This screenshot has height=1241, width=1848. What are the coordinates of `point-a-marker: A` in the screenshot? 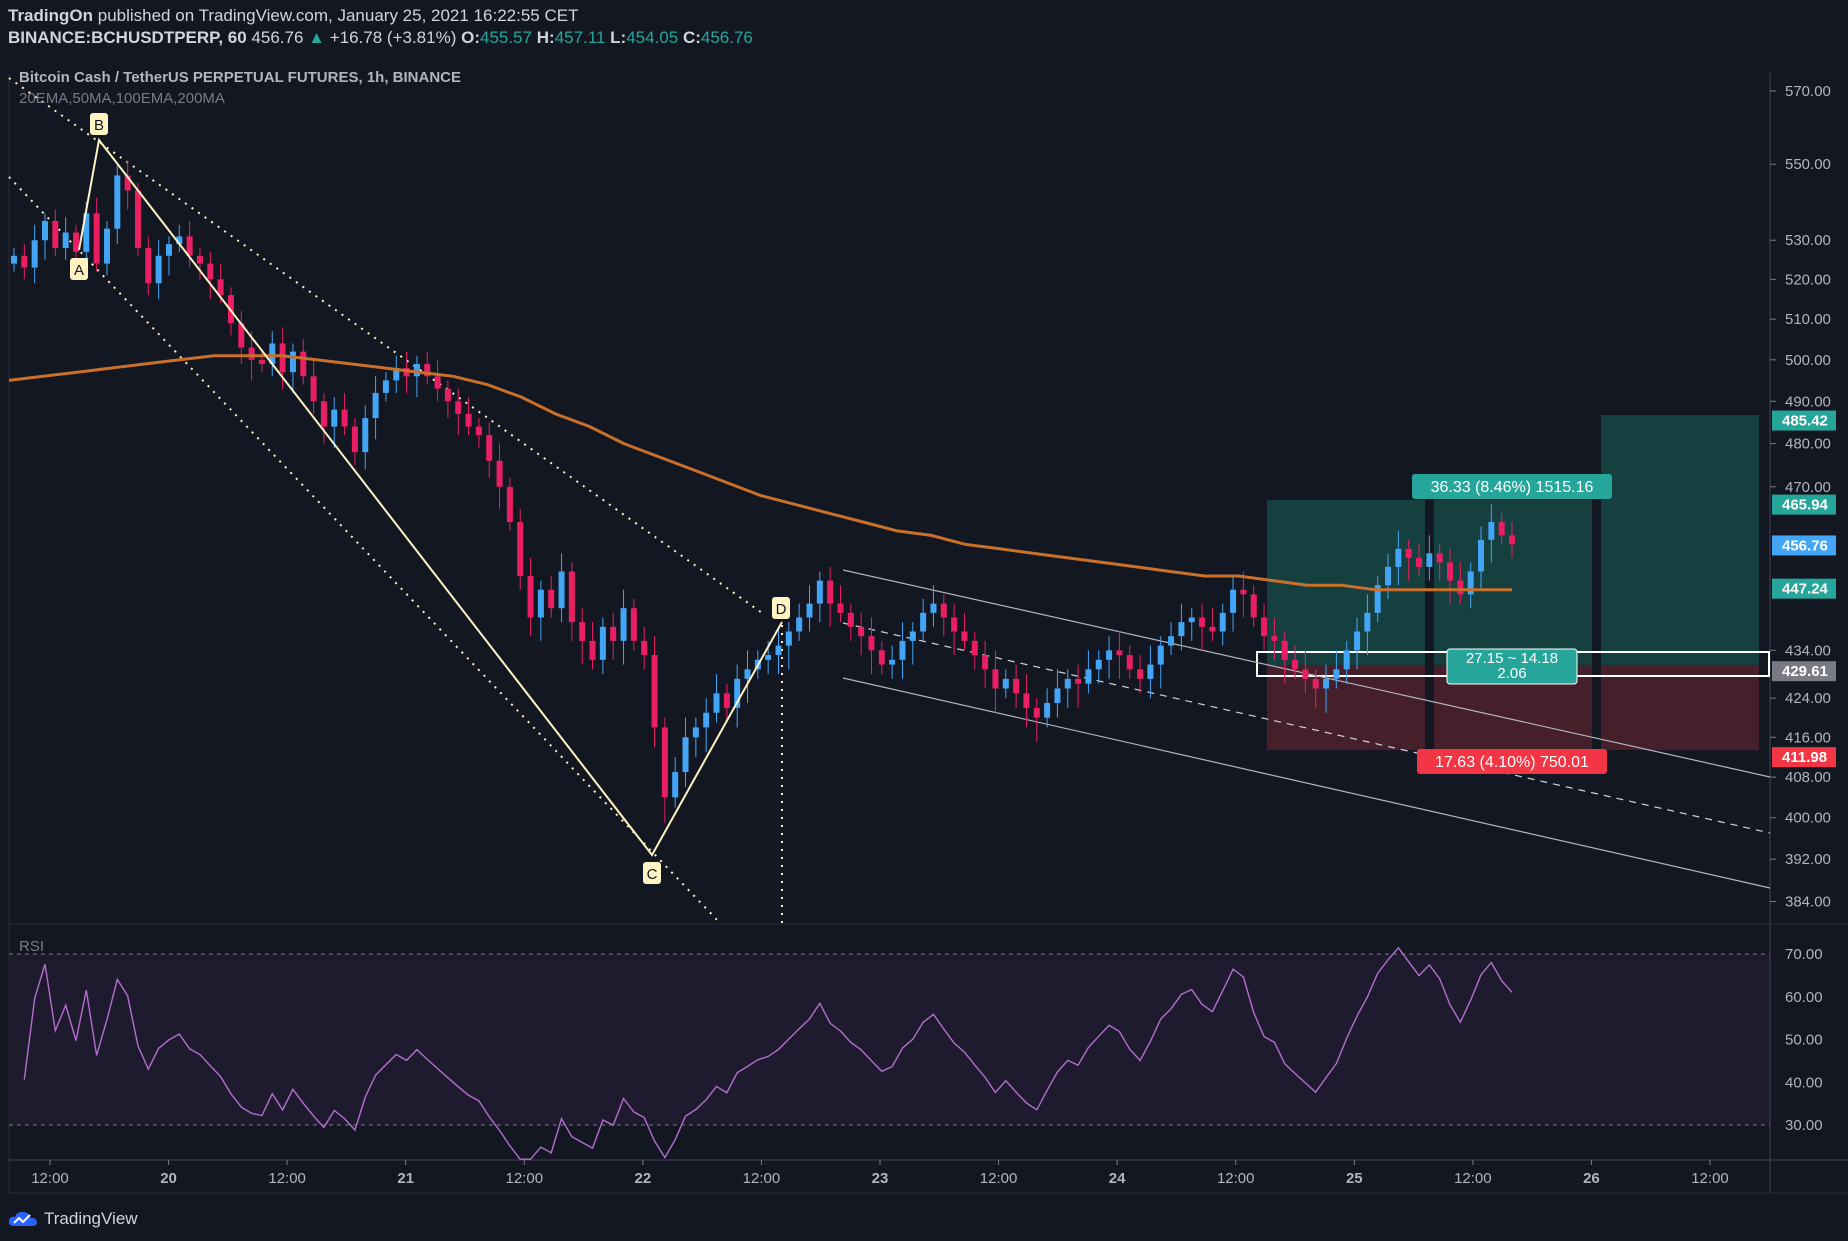 It's located at (79, 269).